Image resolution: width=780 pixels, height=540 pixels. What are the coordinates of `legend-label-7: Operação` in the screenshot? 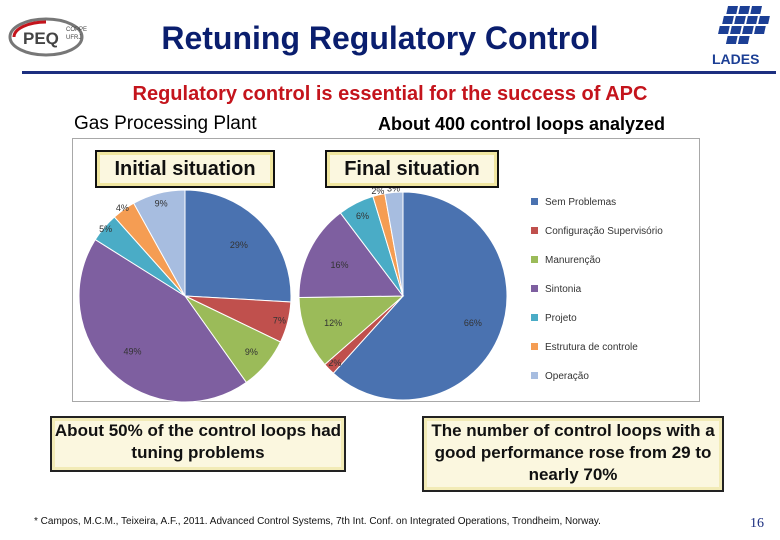 It's located at (567, 376).